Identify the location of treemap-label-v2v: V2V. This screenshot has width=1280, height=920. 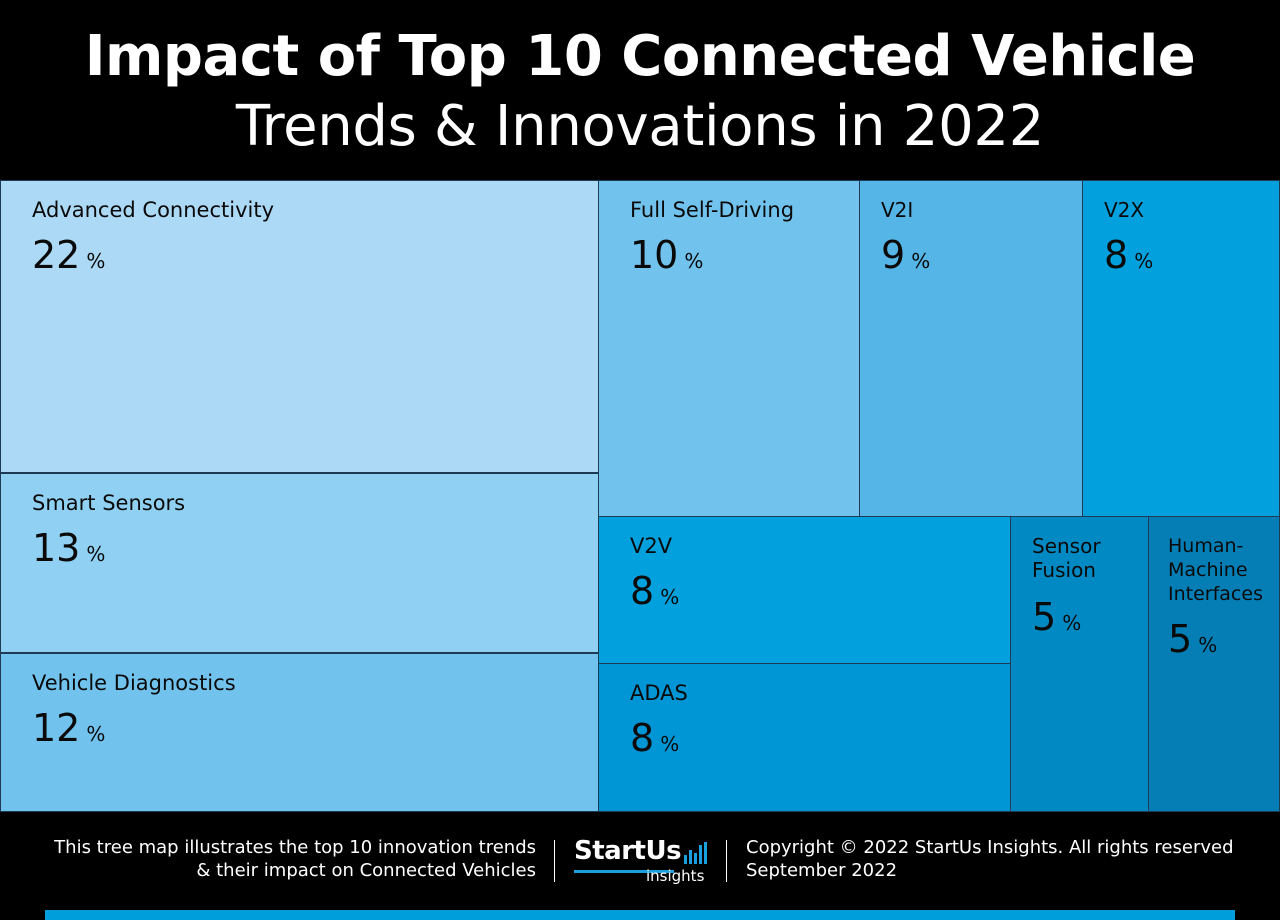
(651, 546).